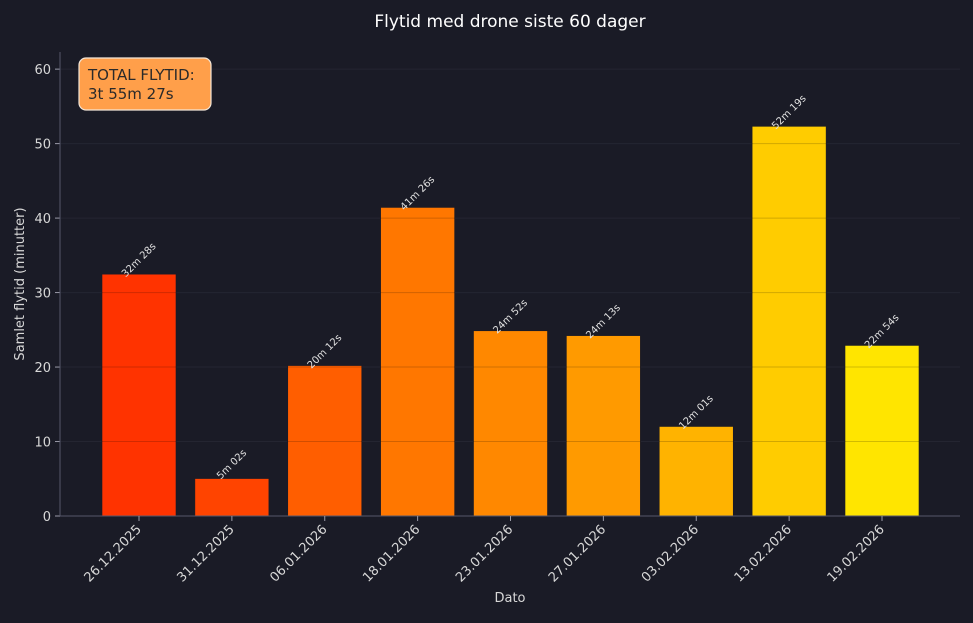 Image resolution: width=973 pixels, height=623 pixels. What do you see at coordinates (205, 553) in the screenshot?
I see `x-tick-label: 31.12.2025` at bounding box center [205, 553].